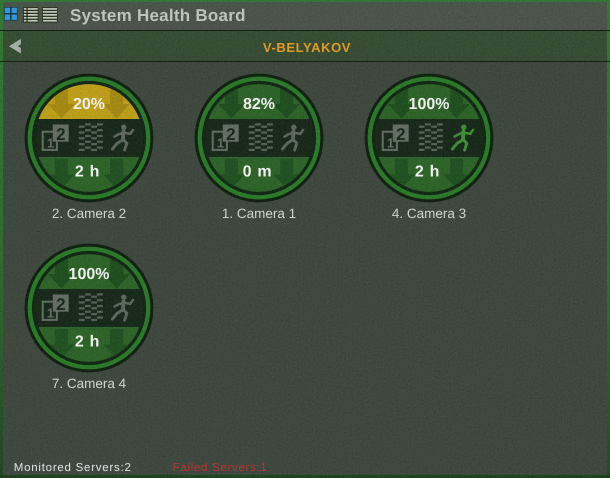  I want to click on svg-text: 0 m, so click(258, 172).